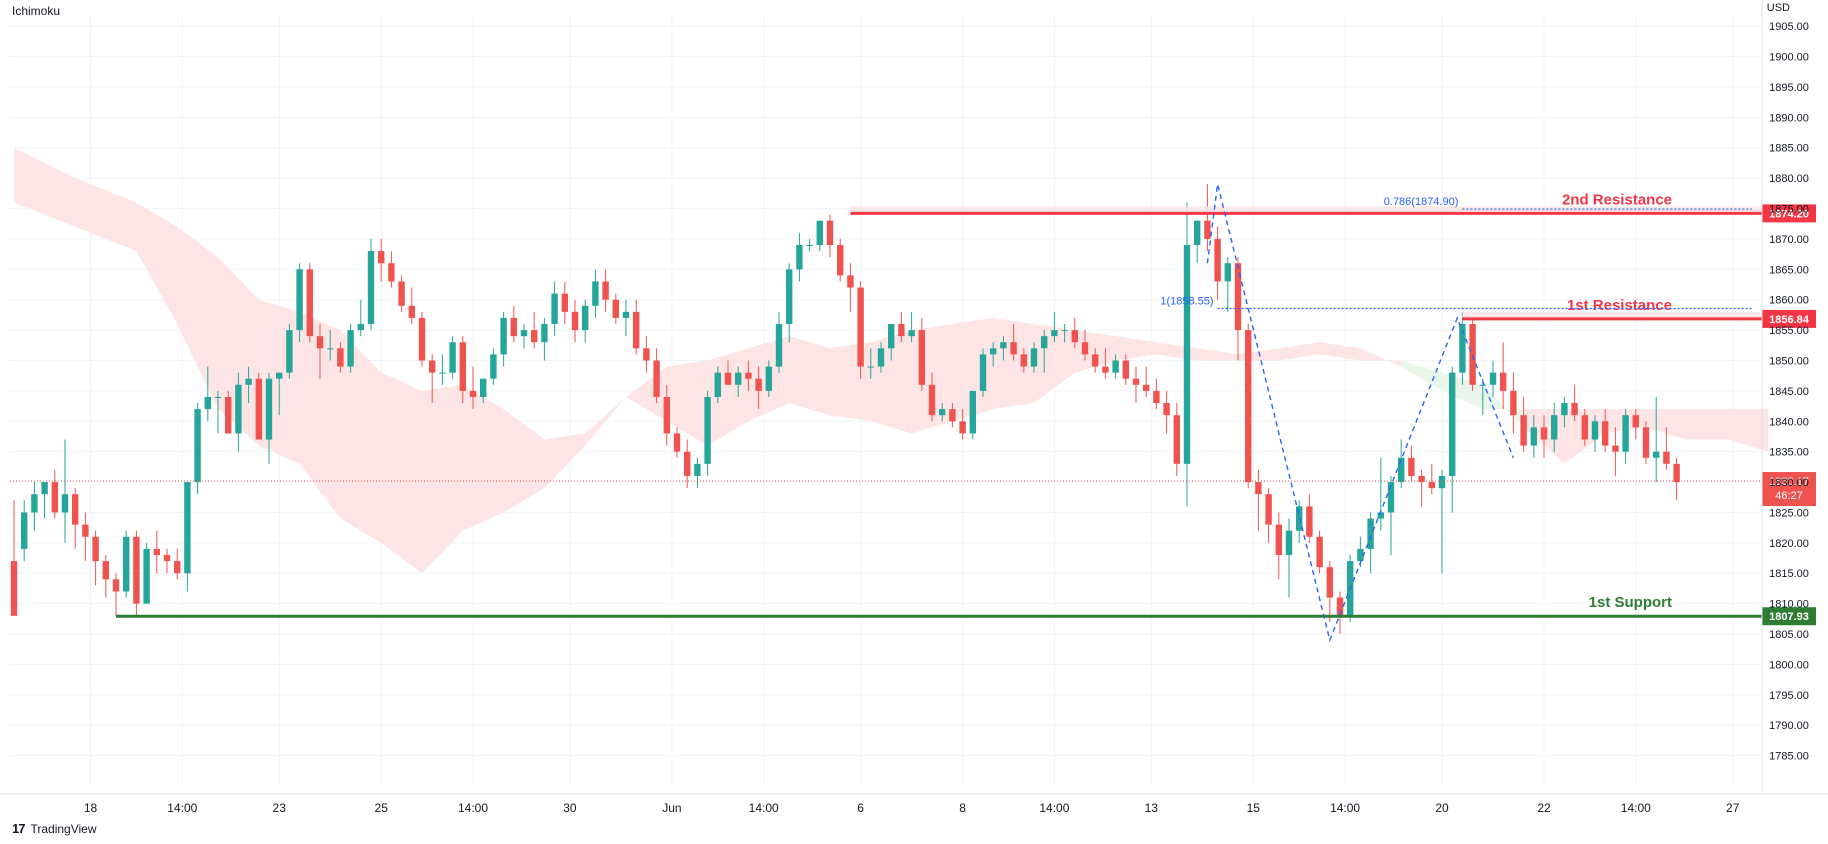 This screenshot has height=844, width=1828. I want to click on price-tick-label: 1850.00, so click(1789, 361).